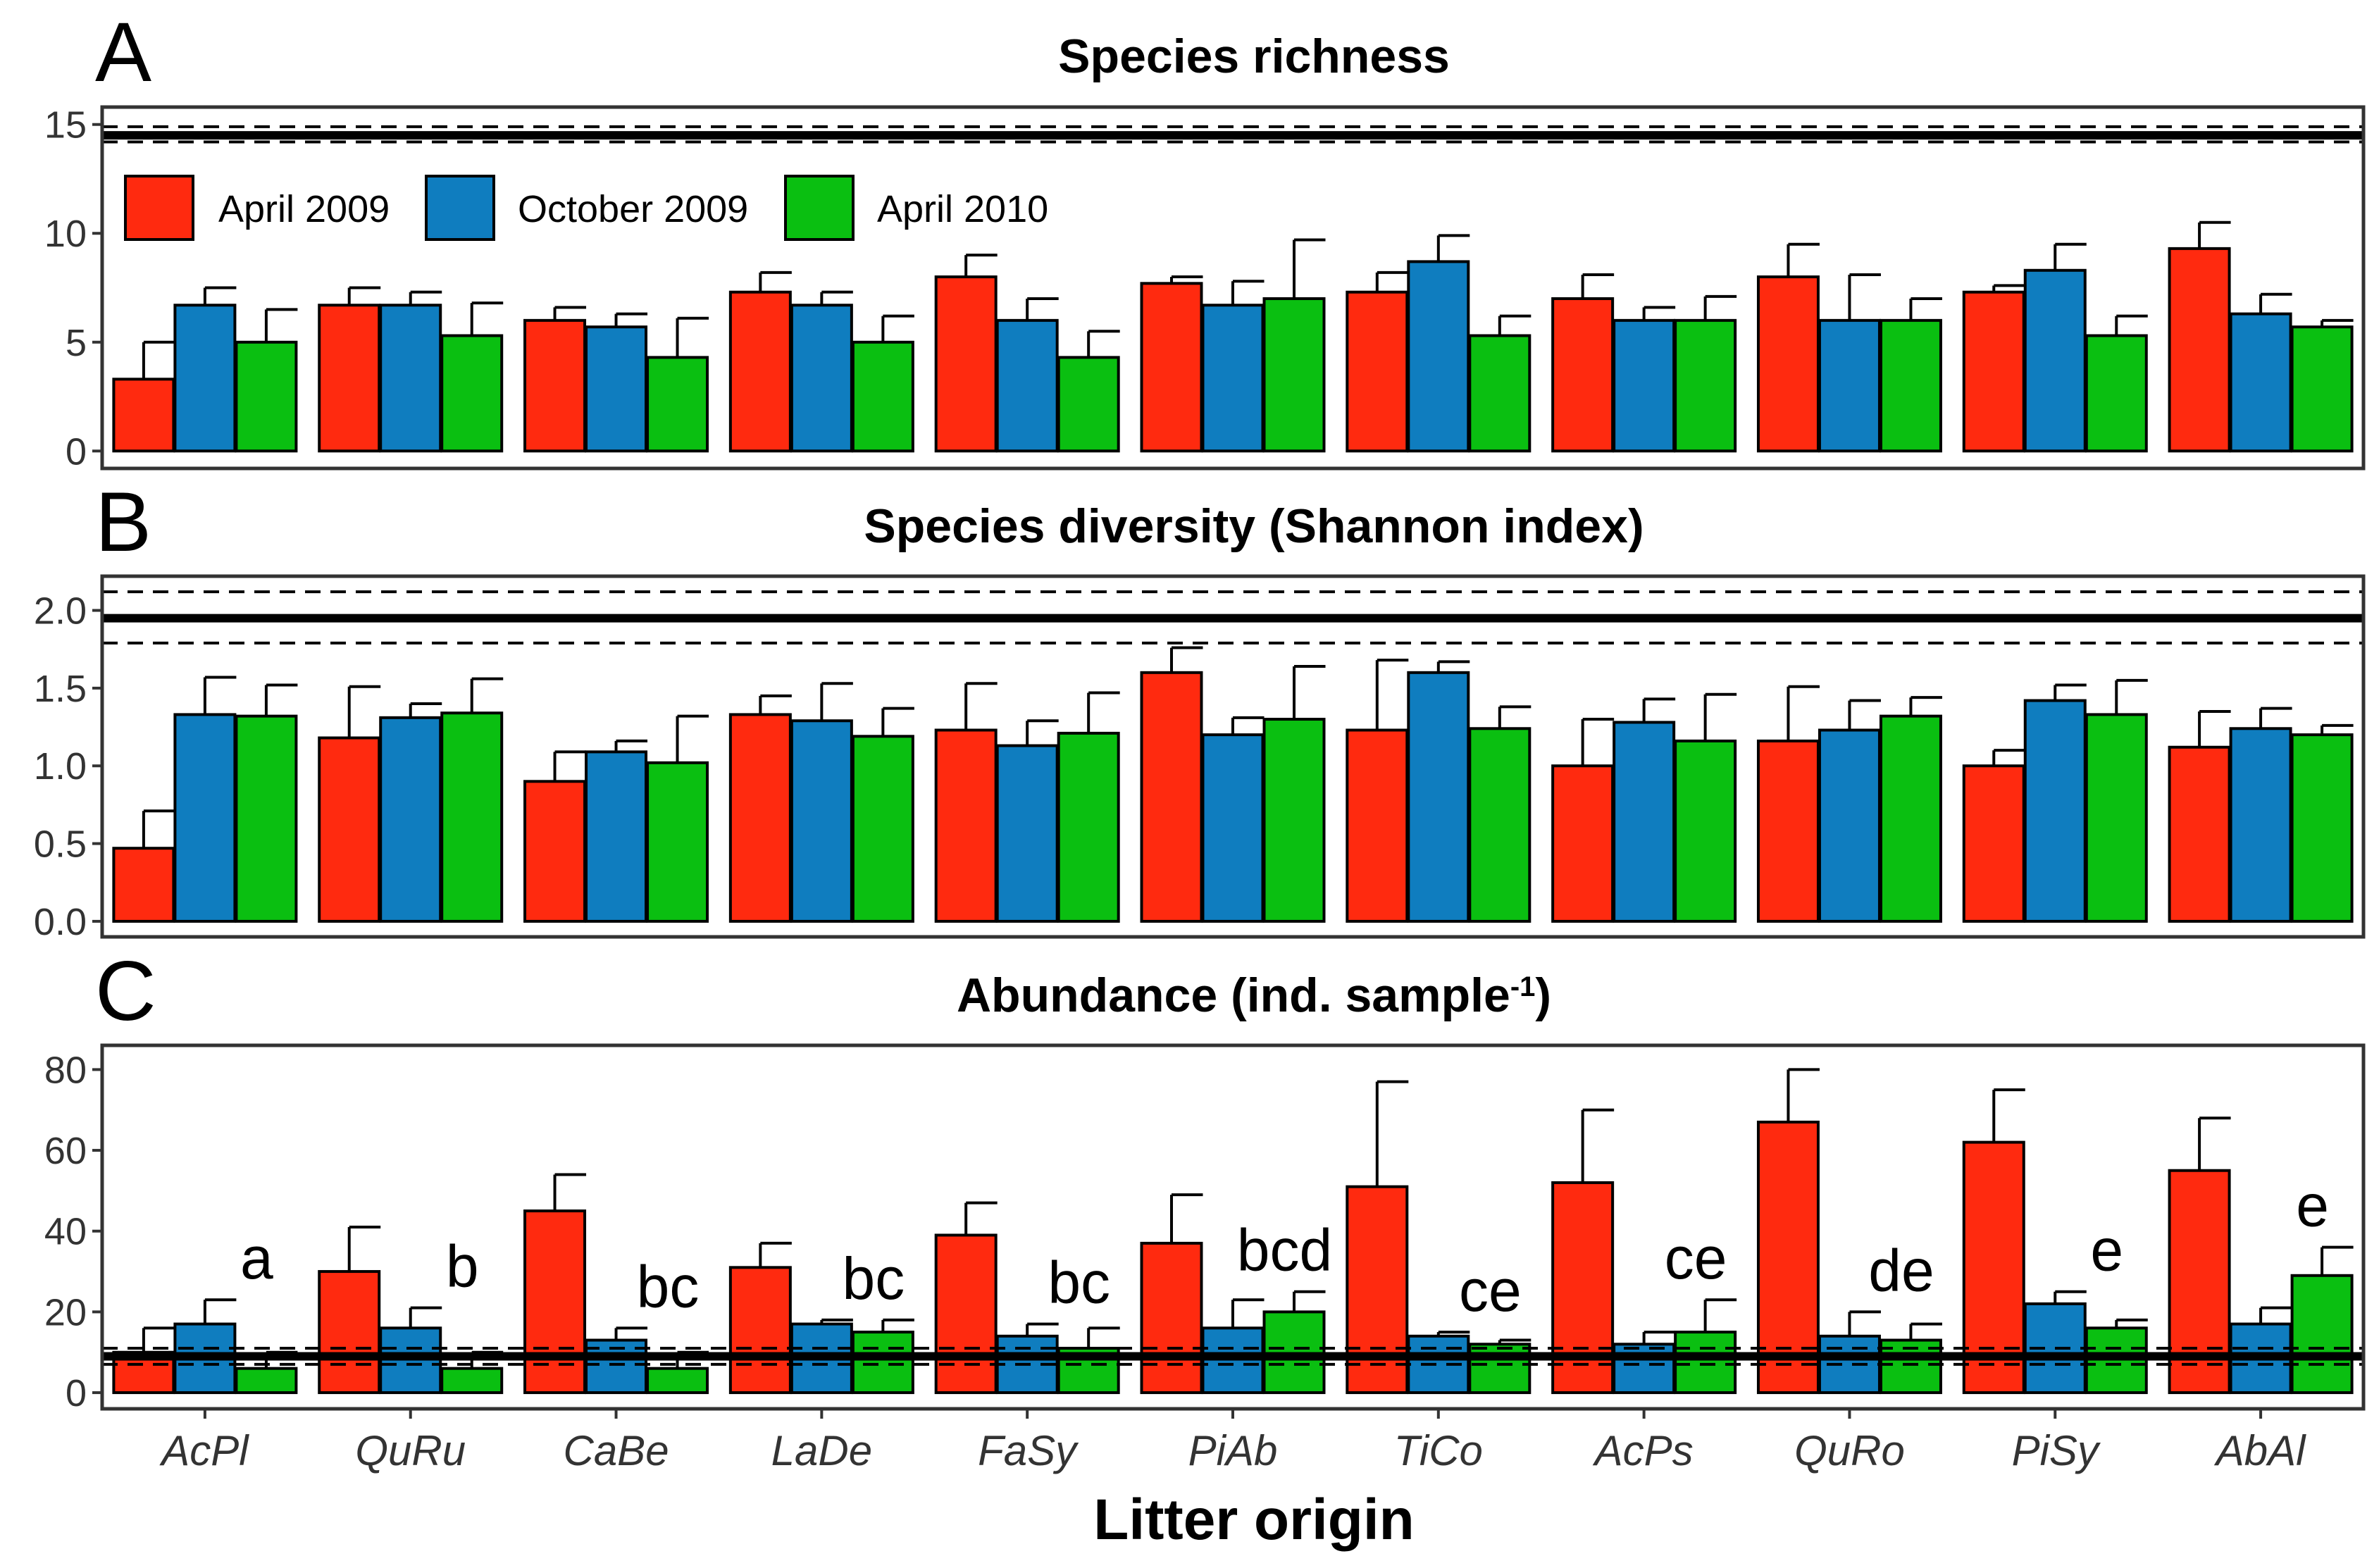 Image resolution: width=2367 pixels, height=1568 pixels. What do you see at coordinates (616, 1450) in the screenshot?
I see `category-label: CaBe` at bounding box center [616, 1450].